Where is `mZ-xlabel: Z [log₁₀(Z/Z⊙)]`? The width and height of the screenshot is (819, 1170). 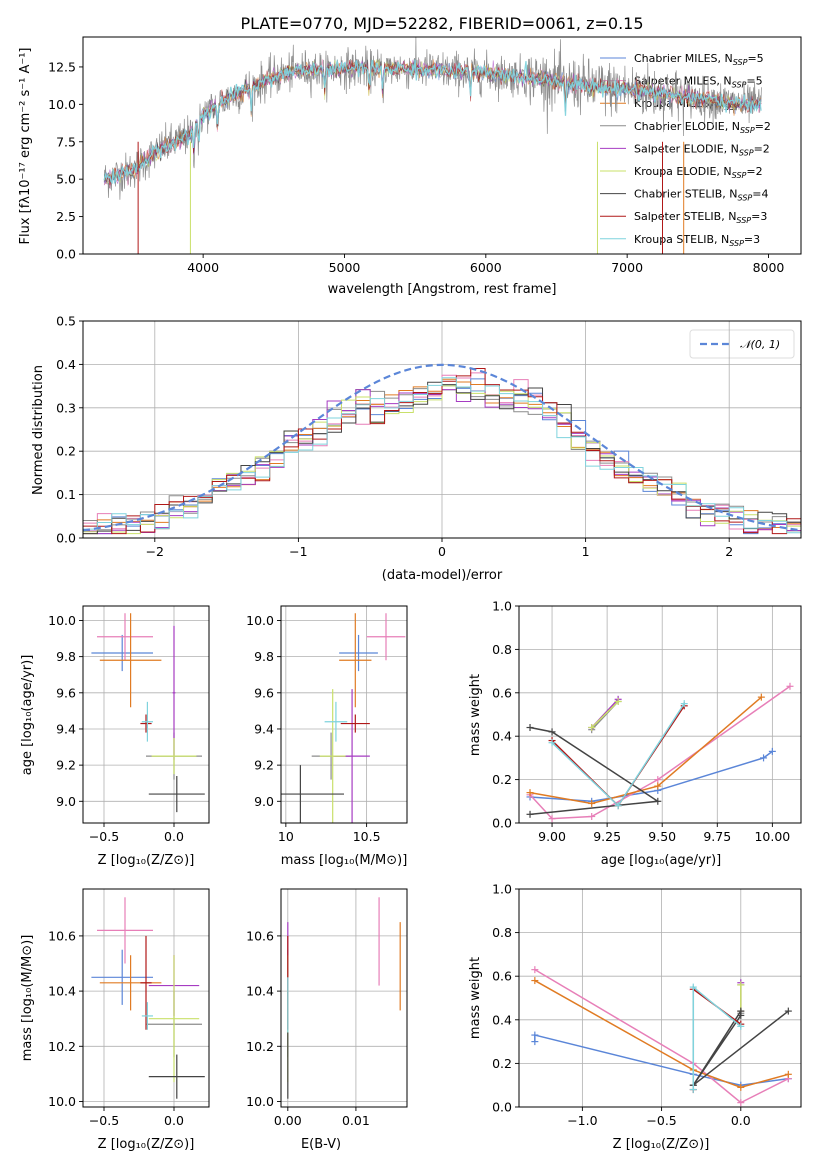 mZ-xlabel: Z [log₁₀(Z/Z⊙)] is located at coordinates (146, 1144).